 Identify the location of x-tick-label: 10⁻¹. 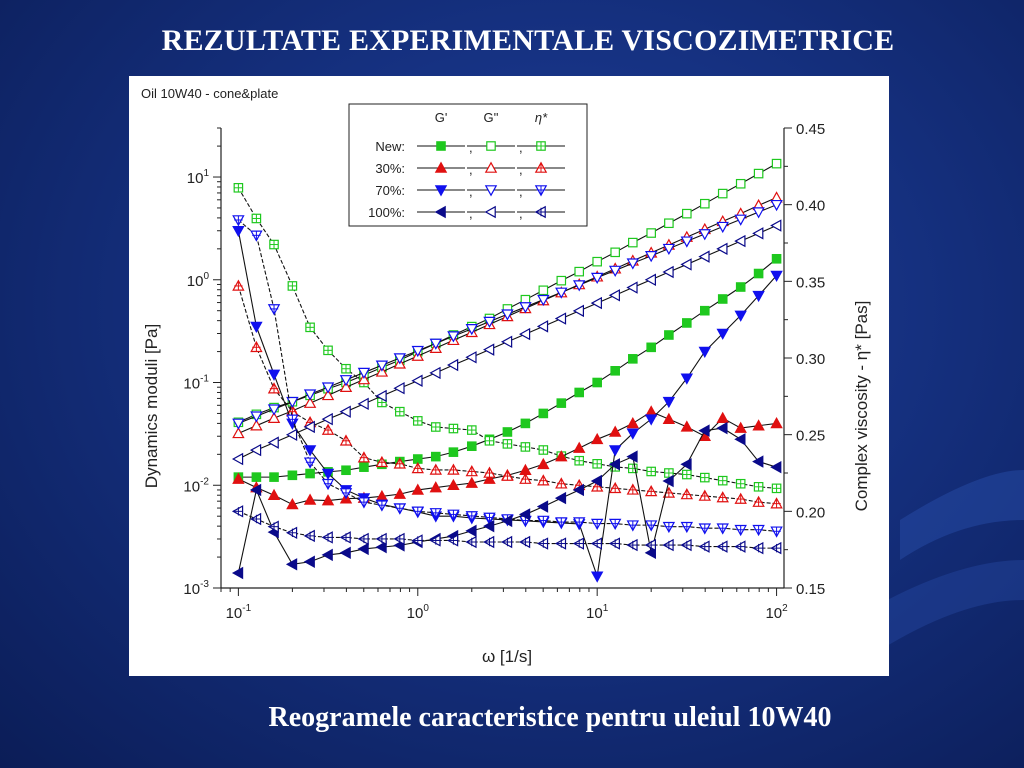
(239, 612).